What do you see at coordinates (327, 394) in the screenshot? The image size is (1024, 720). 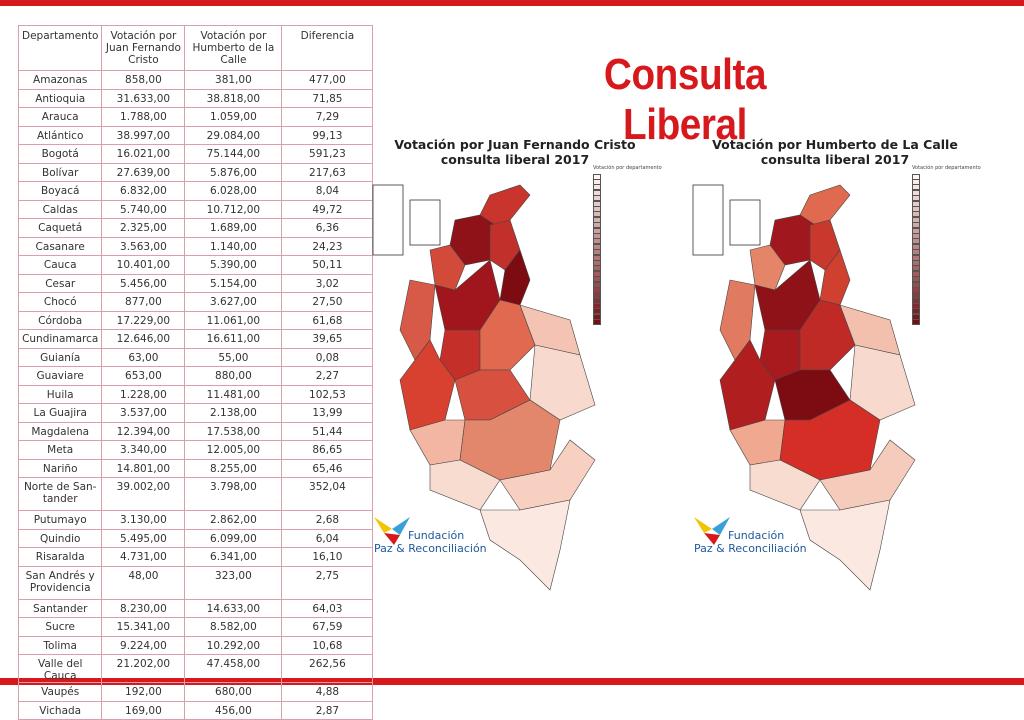 I see `cell-diferencia: 102,53` at bounding box center [327, 394].